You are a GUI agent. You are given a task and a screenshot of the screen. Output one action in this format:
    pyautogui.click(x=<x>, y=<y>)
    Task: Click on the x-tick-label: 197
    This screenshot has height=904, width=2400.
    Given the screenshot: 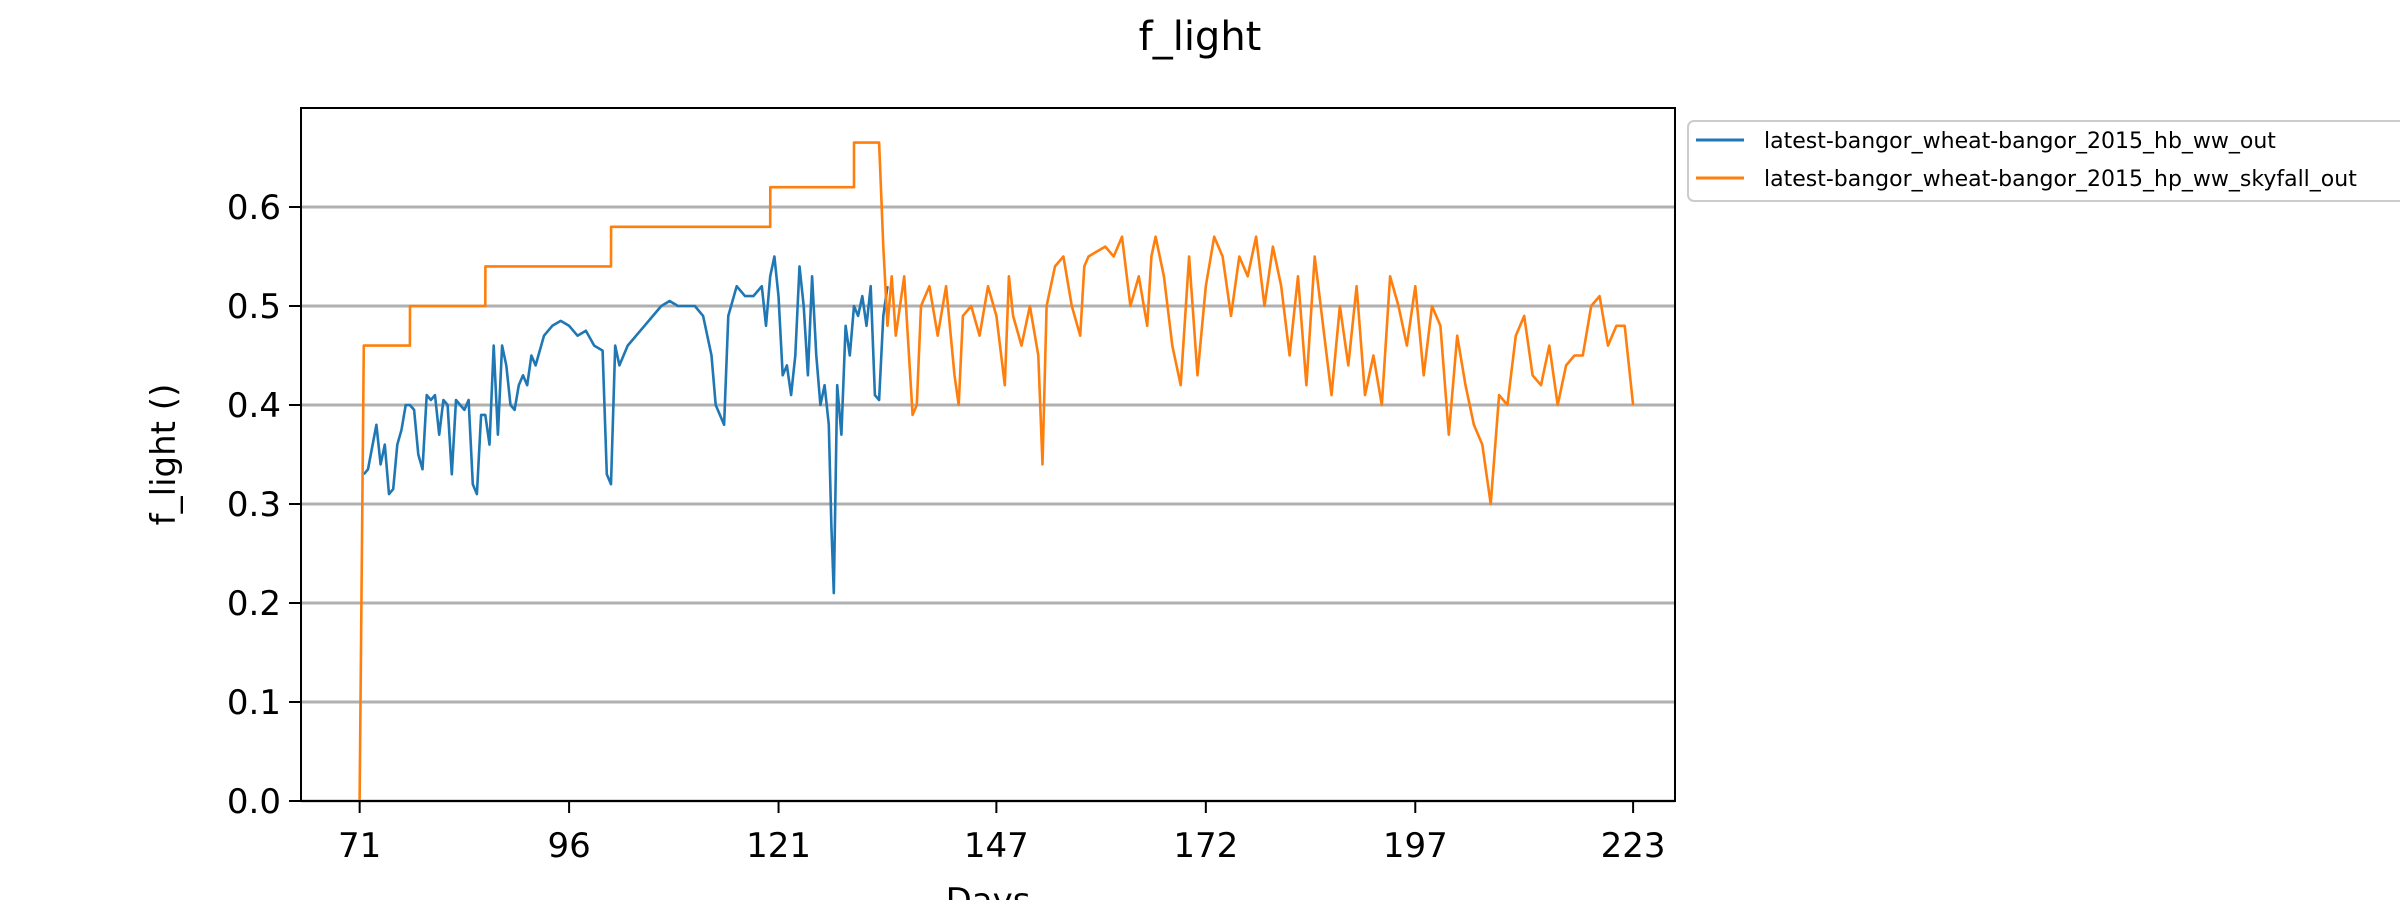 What is the action you would take?
    pyautogui.click(x=1415, y=846)
    